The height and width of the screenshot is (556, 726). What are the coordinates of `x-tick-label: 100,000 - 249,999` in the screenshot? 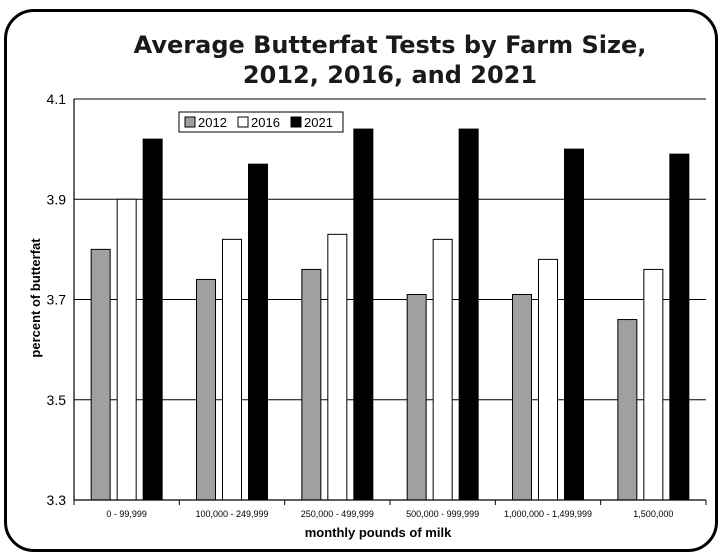 It's located at (231, 514).